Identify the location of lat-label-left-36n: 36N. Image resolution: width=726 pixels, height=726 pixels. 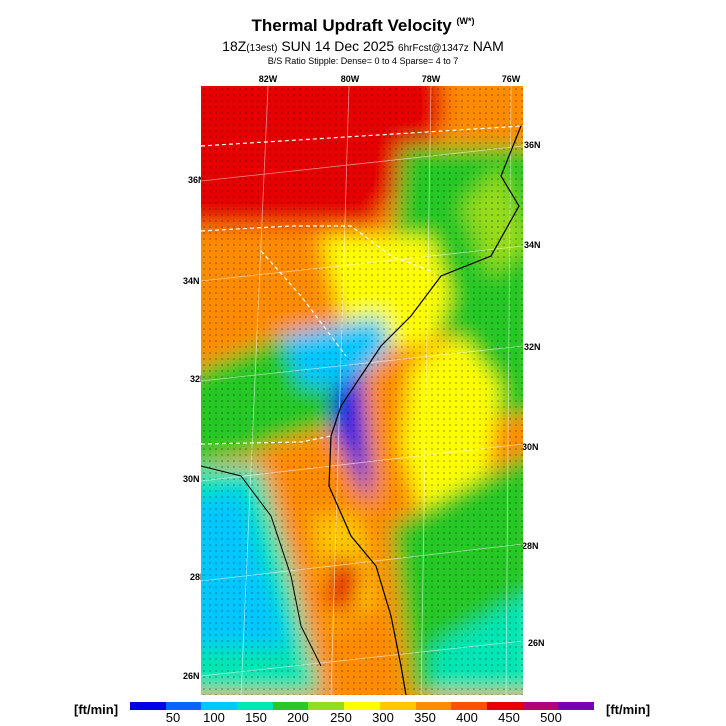
(196, 180).